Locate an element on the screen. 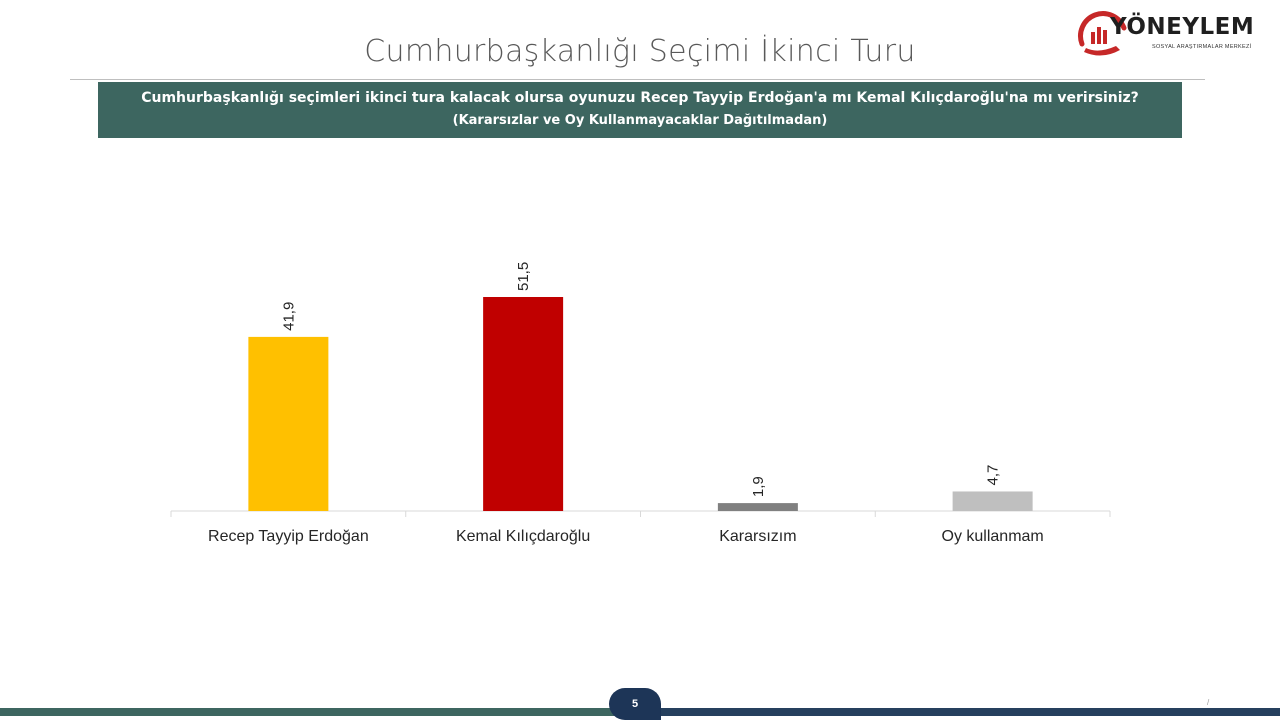 This screenshot has height=720, width=1280. corner-mark: / is located at coordinates (1208, 702).